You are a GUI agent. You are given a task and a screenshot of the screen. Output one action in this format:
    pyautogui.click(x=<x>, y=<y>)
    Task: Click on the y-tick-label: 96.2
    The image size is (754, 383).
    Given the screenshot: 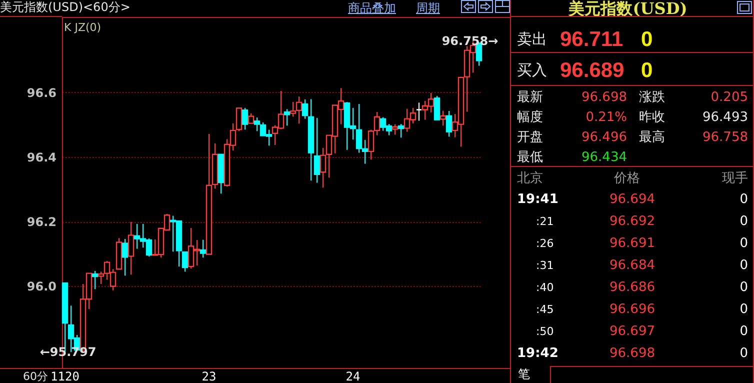 What is the action you would take?
    pyautogui.click(x=41, y=222)
    